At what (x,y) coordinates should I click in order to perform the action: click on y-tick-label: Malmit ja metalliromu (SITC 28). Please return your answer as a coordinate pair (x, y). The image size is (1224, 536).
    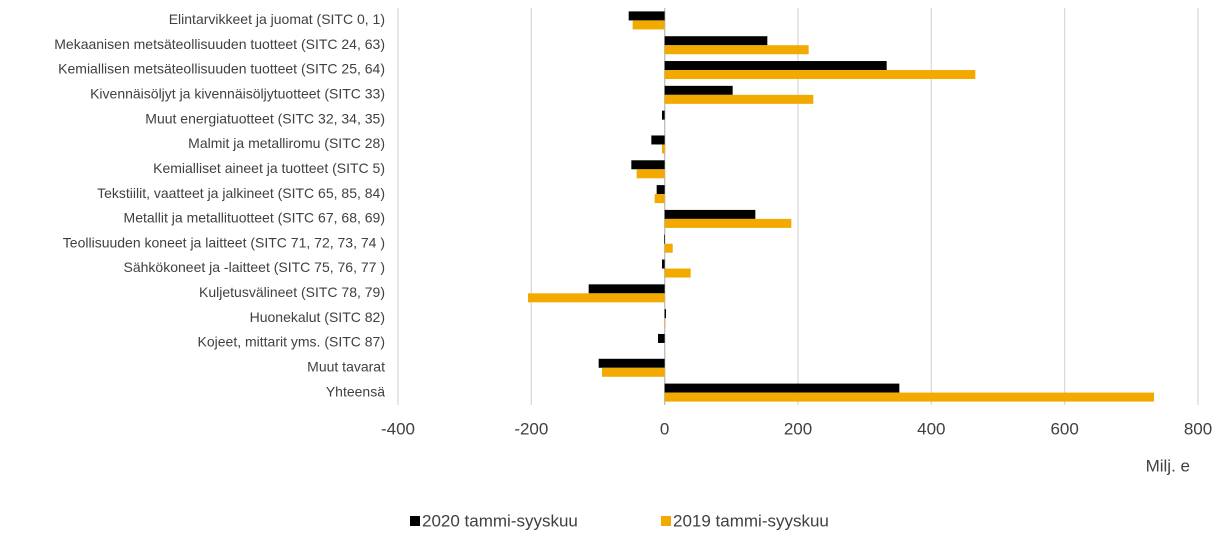
    Looking at the image, I should click on (286, 143).